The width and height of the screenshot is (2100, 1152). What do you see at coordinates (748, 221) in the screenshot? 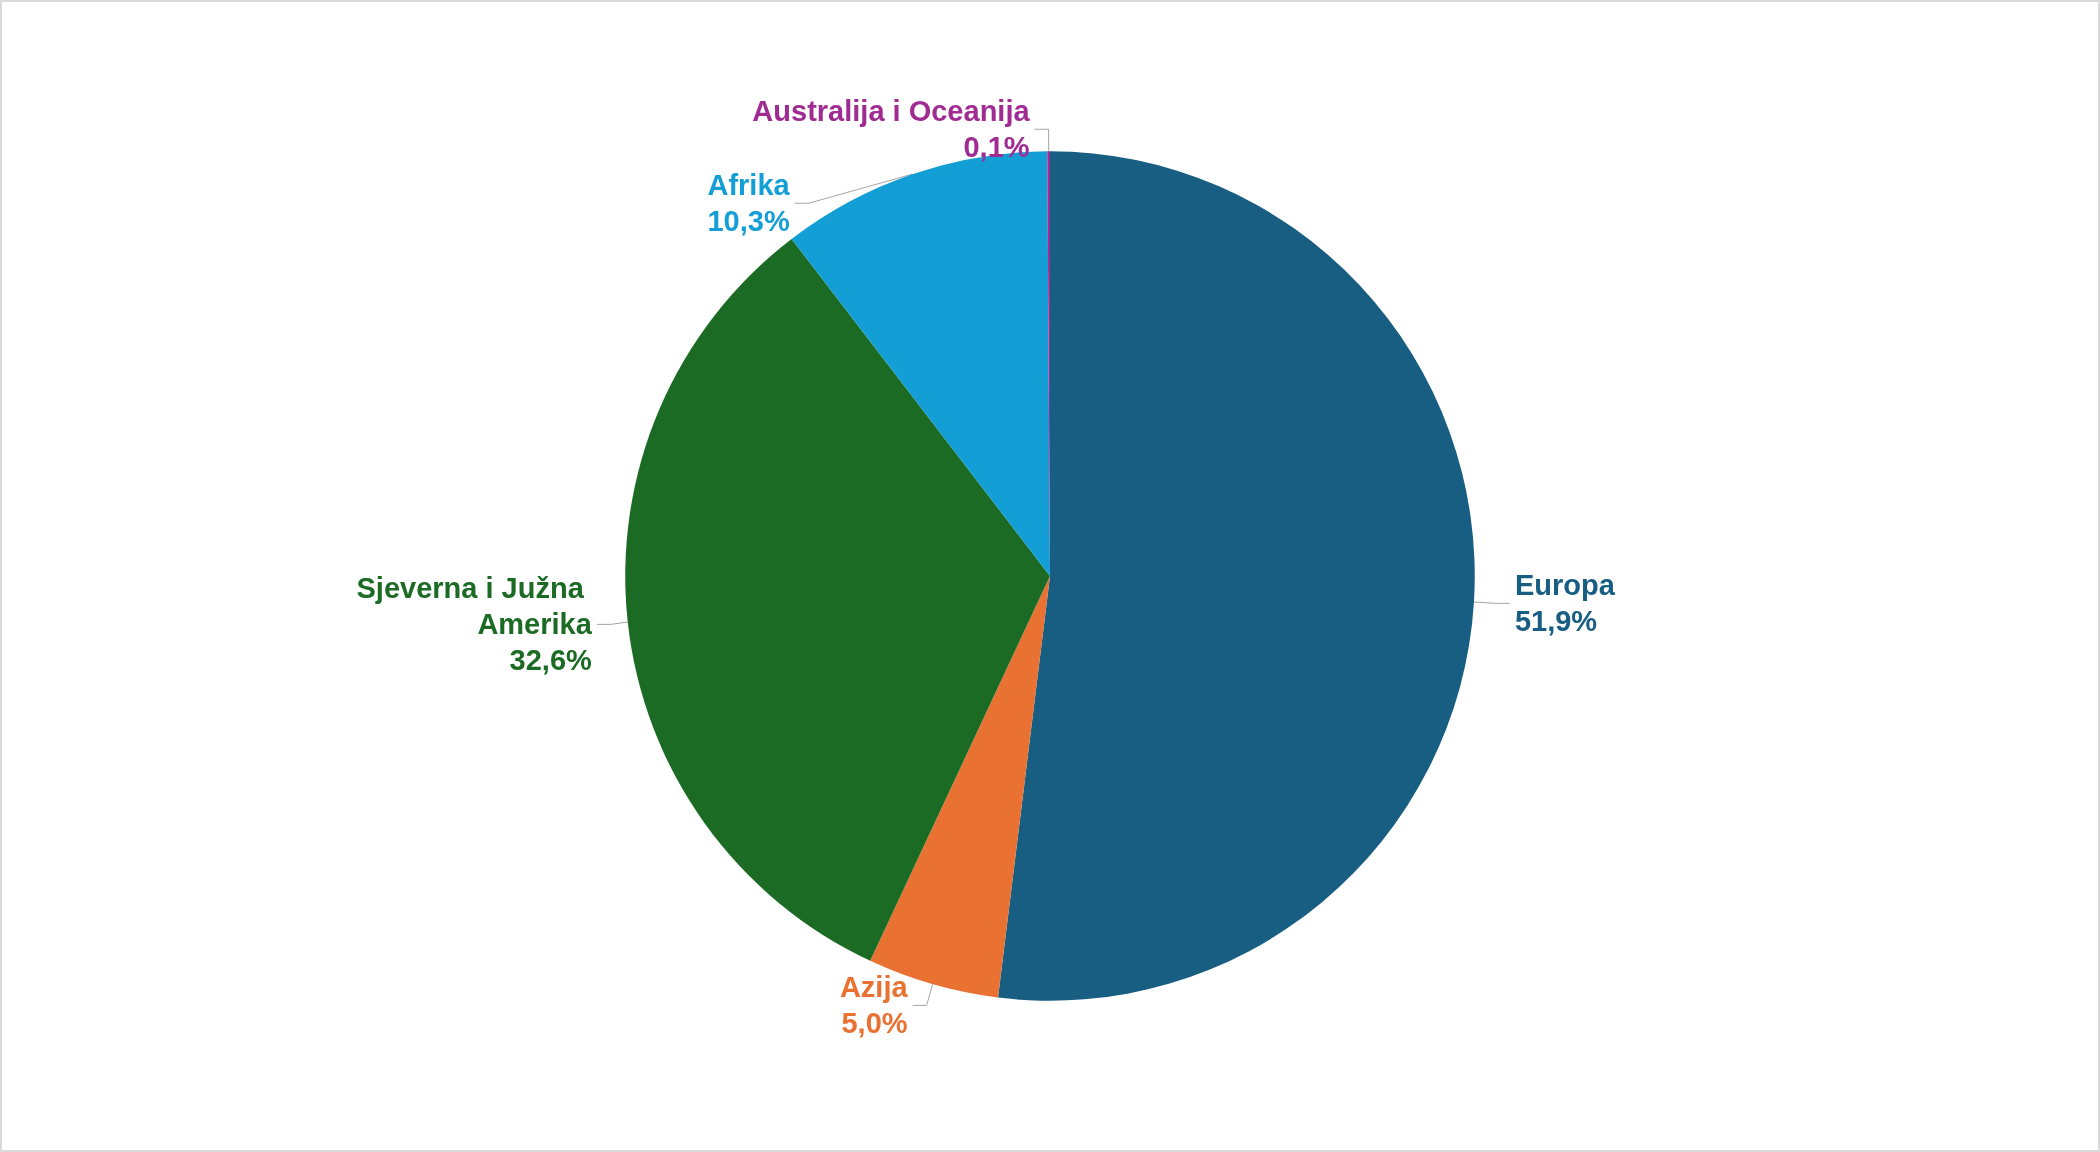
I see `data-label: 10,3%` at bounding box center [748, 221].